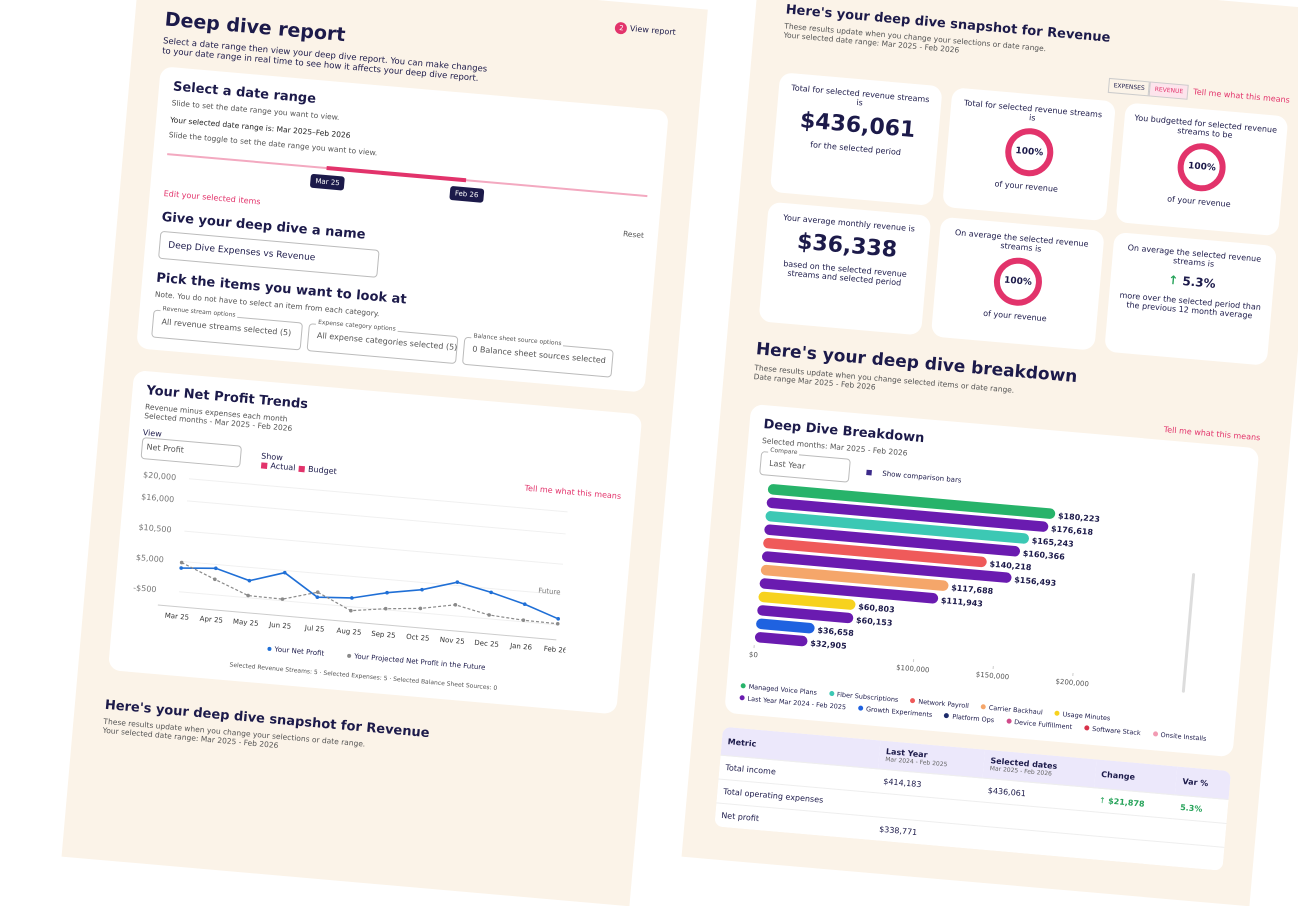 The width and height of the screenshot is (1298, 906). I want to click on cell-text: $21,878, so click(1126, 803).